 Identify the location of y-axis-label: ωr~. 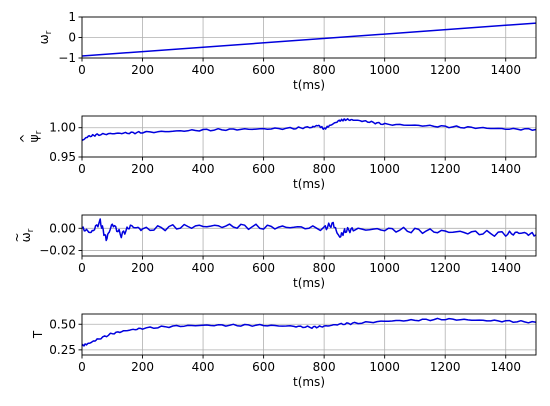
(23, 235).